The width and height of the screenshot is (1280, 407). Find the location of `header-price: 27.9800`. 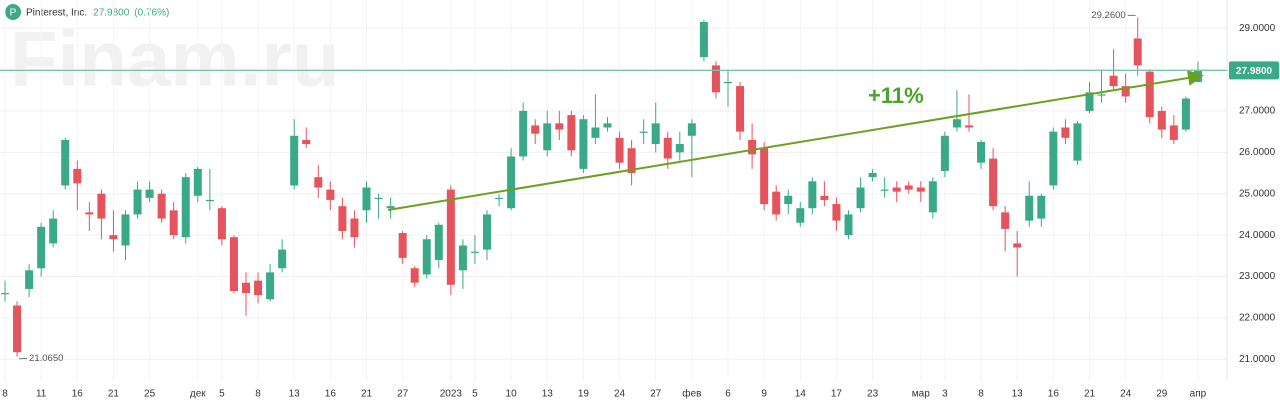

header-price: 27.9800 is located at coordinates (111, 13).